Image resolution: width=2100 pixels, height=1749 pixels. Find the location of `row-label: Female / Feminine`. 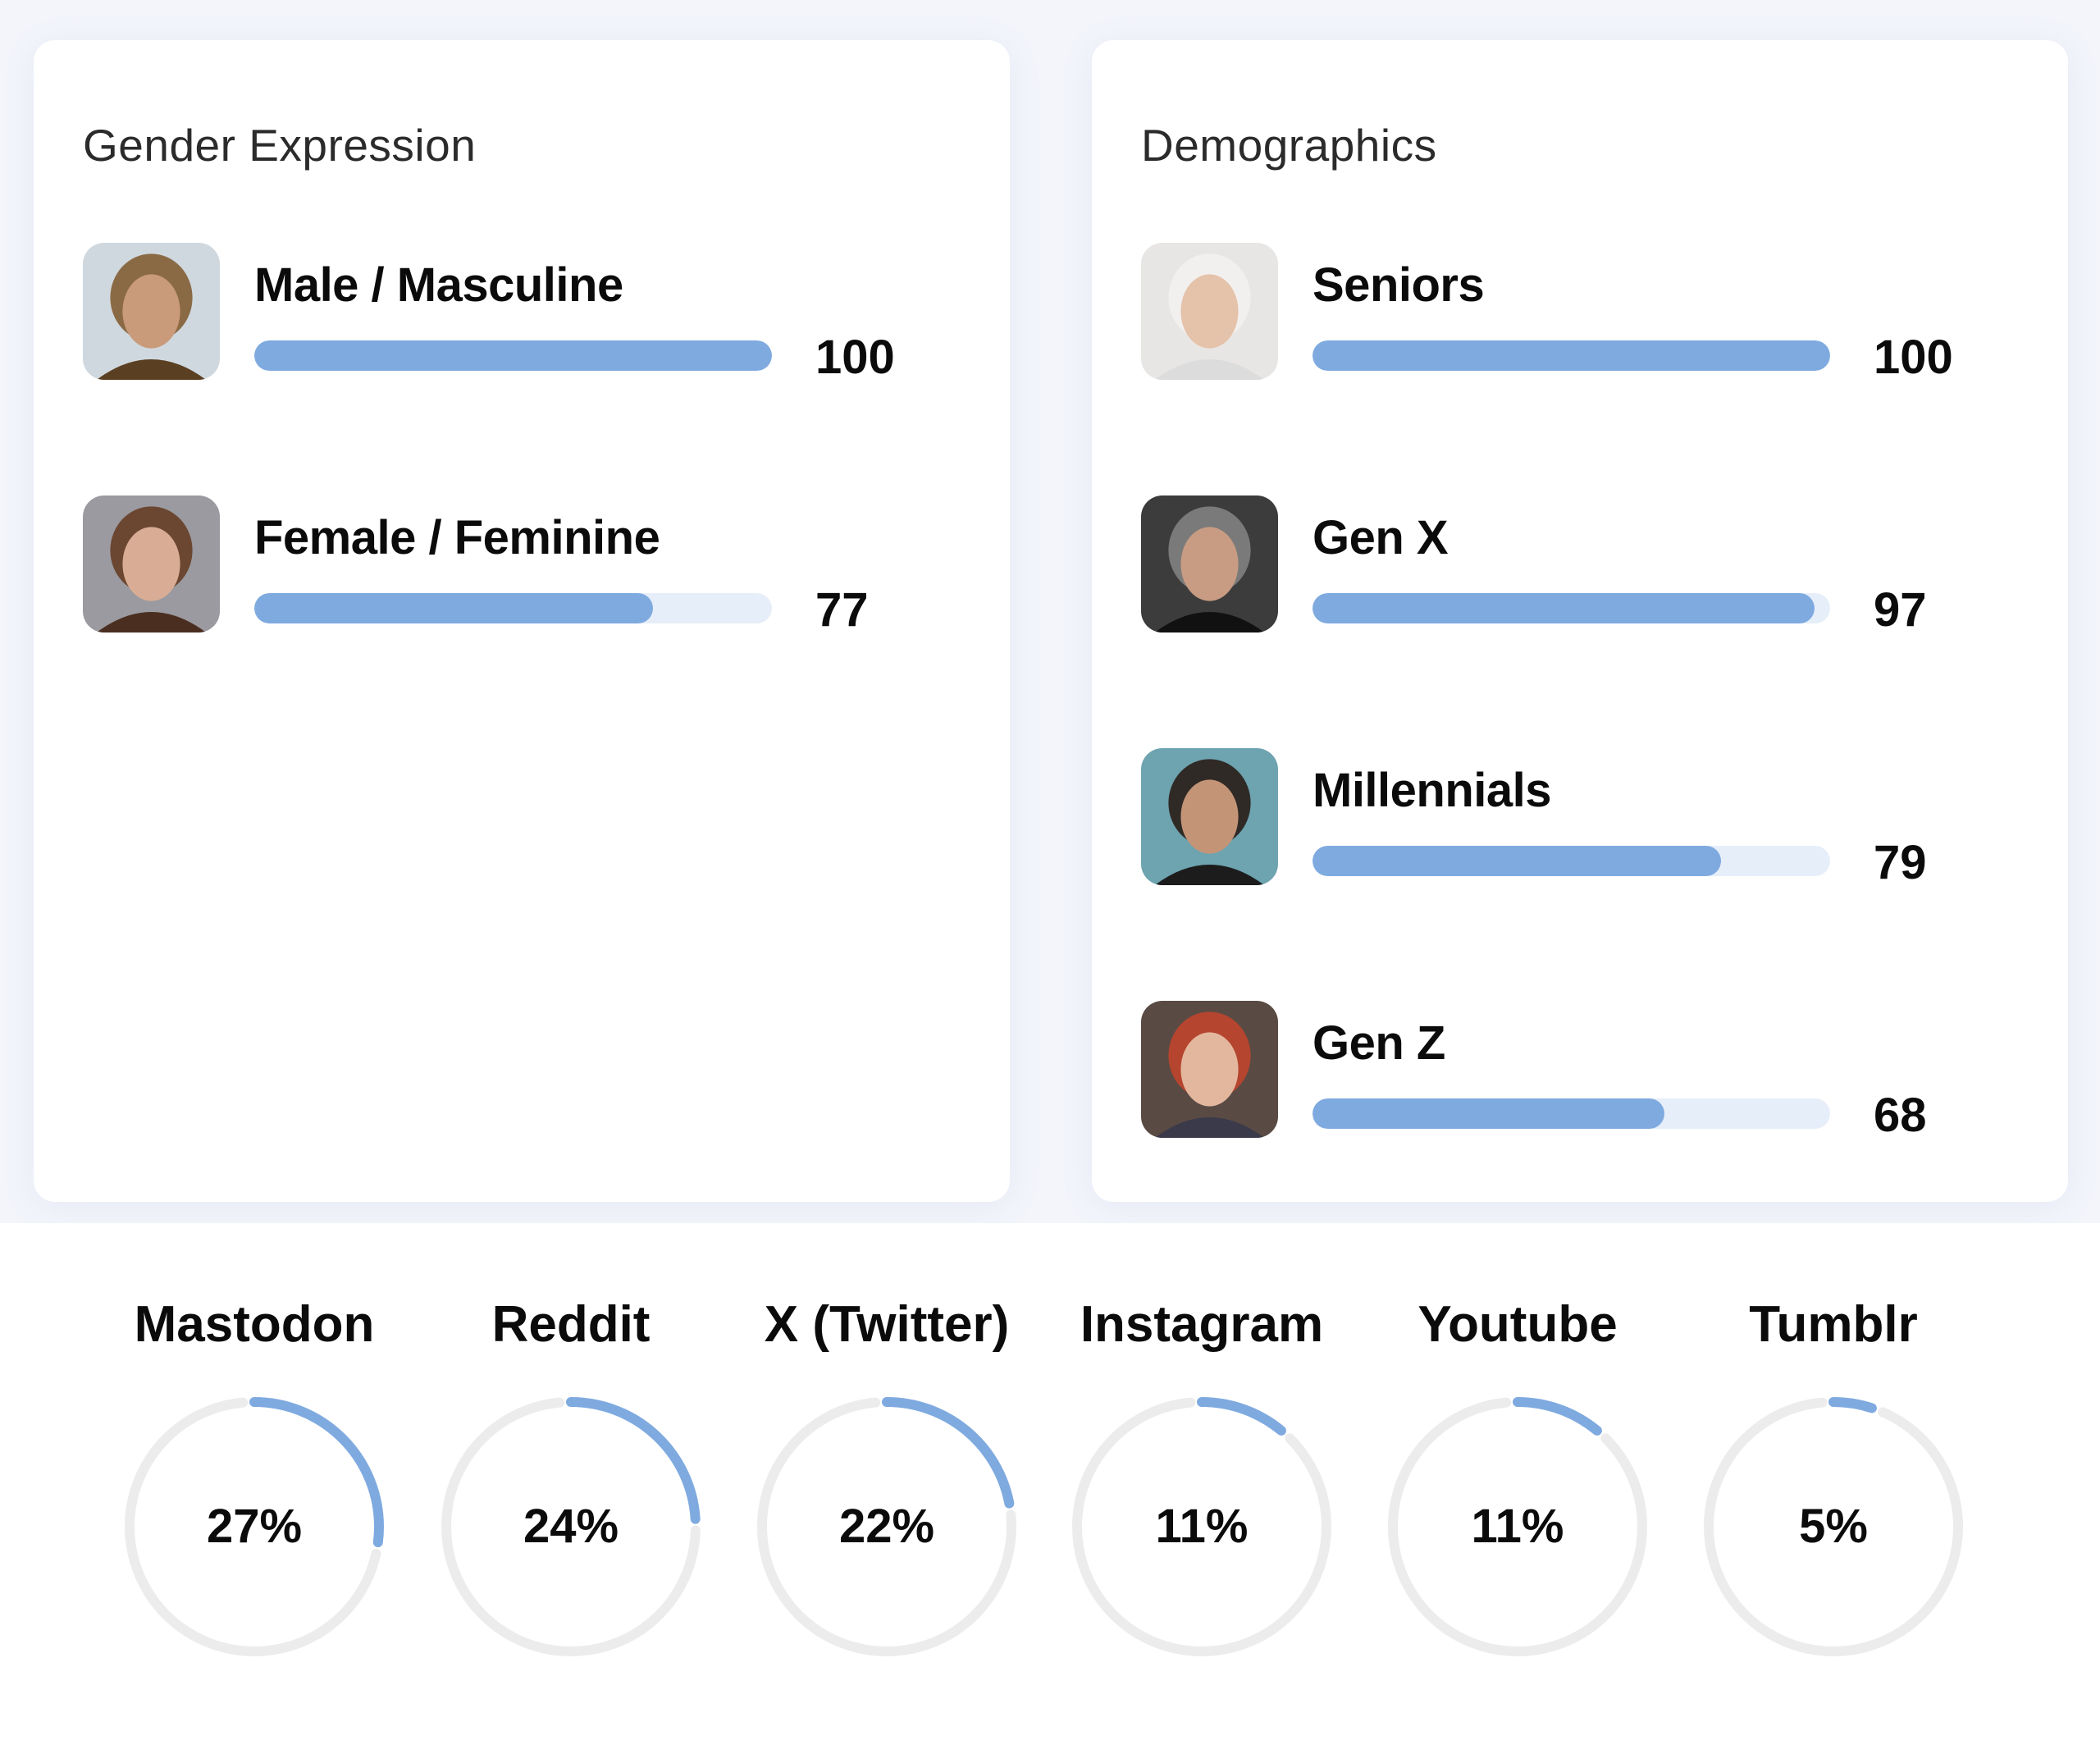

row-label: Female / Feminine is located at coordinates (457, 537).